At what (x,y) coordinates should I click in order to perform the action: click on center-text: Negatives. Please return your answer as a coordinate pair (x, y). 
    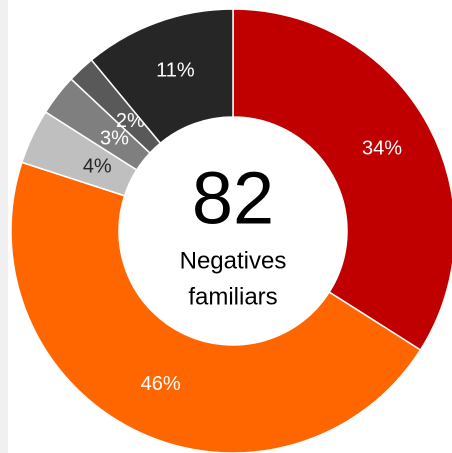
    Looking at the image, I should click on (233, 260).